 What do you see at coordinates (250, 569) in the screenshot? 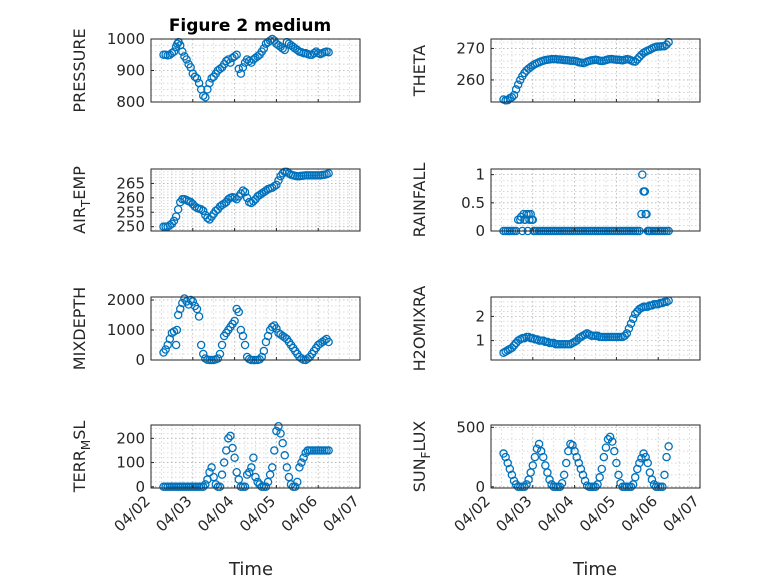
I see `x-axis-label-left: Time` at bounding box center [250, 569].